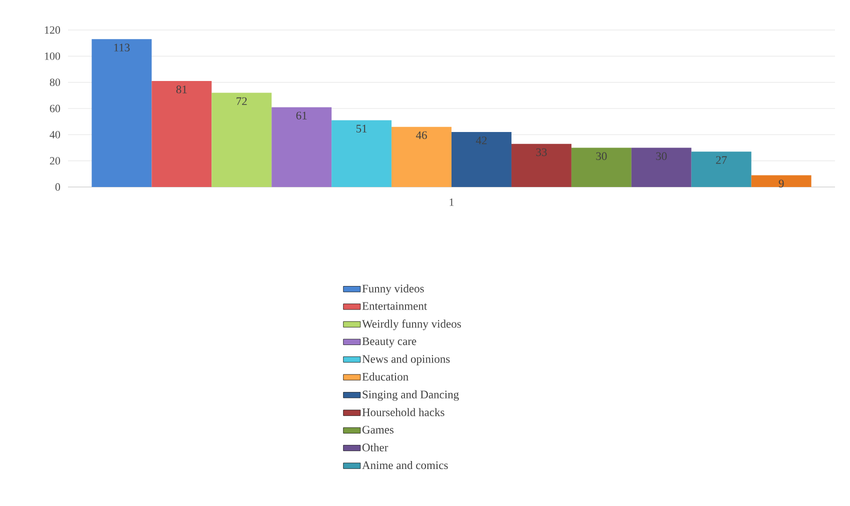 Image resolution: width=850 pixels, height=506 pixels. Describe the element at coordinates (781, 184) in the screenshot. I see `data-label: 9` at that location.